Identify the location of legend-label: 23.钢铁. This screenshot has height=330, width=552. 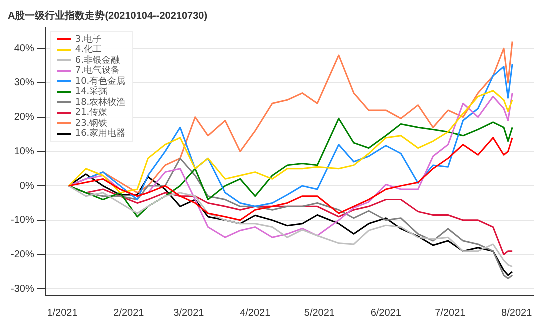
(91, 123).